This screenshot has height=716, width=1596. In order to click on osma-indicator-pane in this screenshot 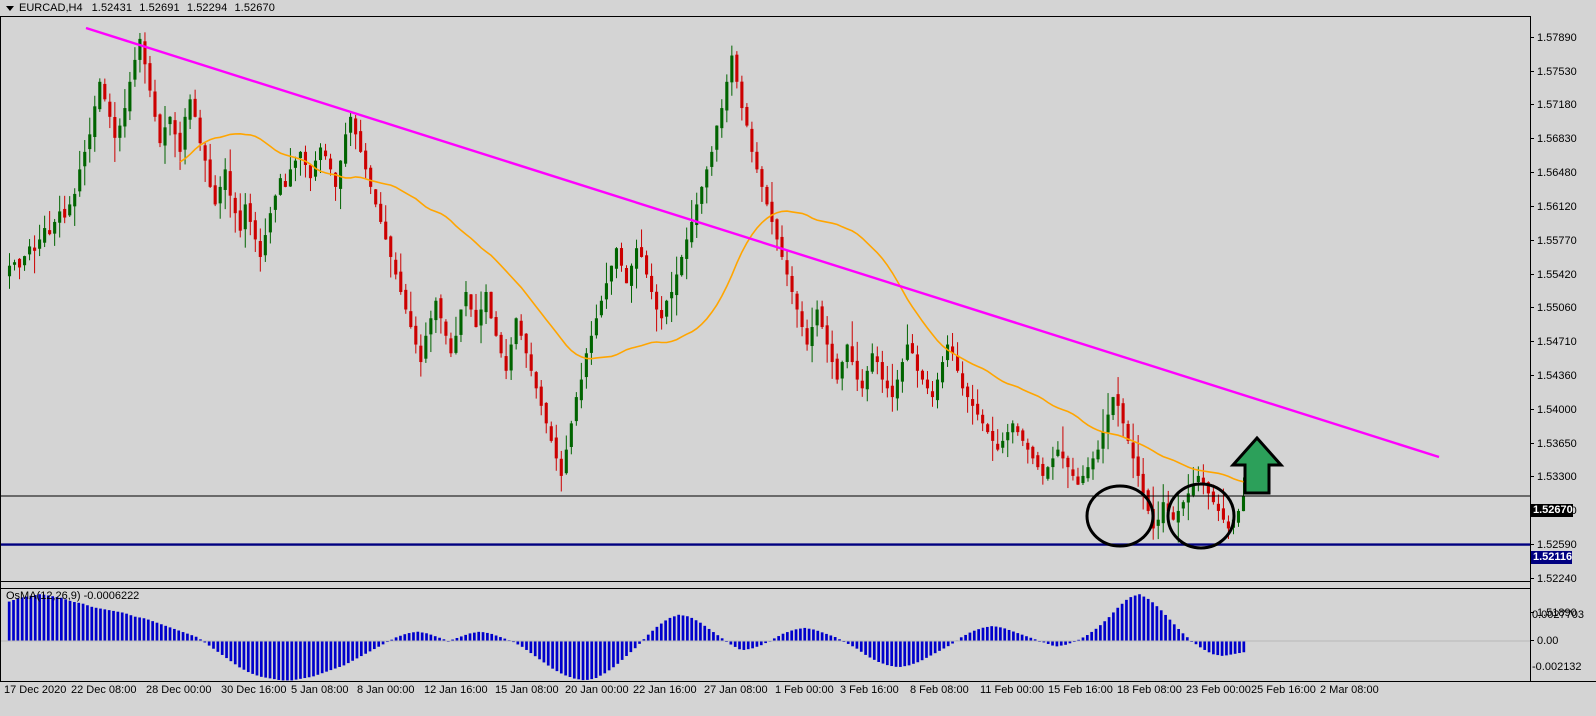, I will do `click(765, 635)`.